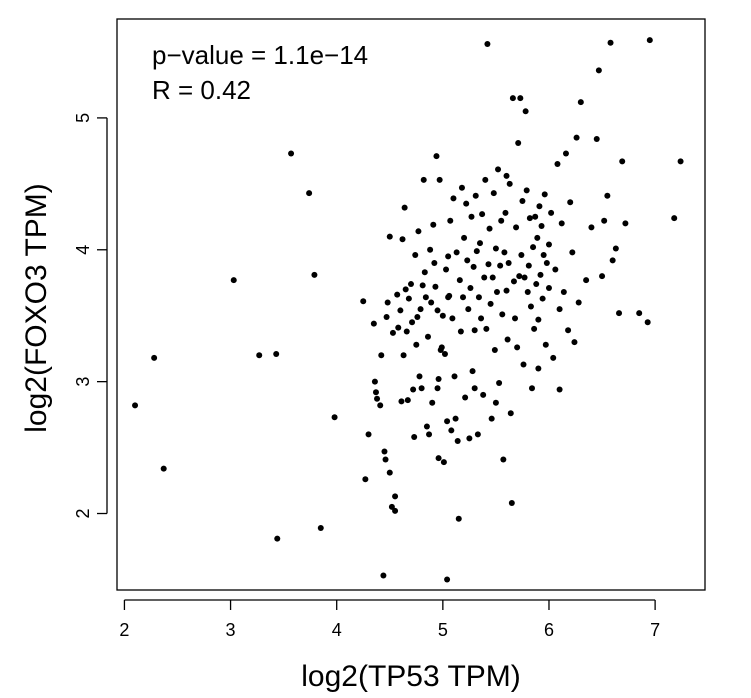  Describe the element at coordinates (260, 55) in the screenshot. I see `p-value-annotation: p−value = 1.1e−14` at that location.